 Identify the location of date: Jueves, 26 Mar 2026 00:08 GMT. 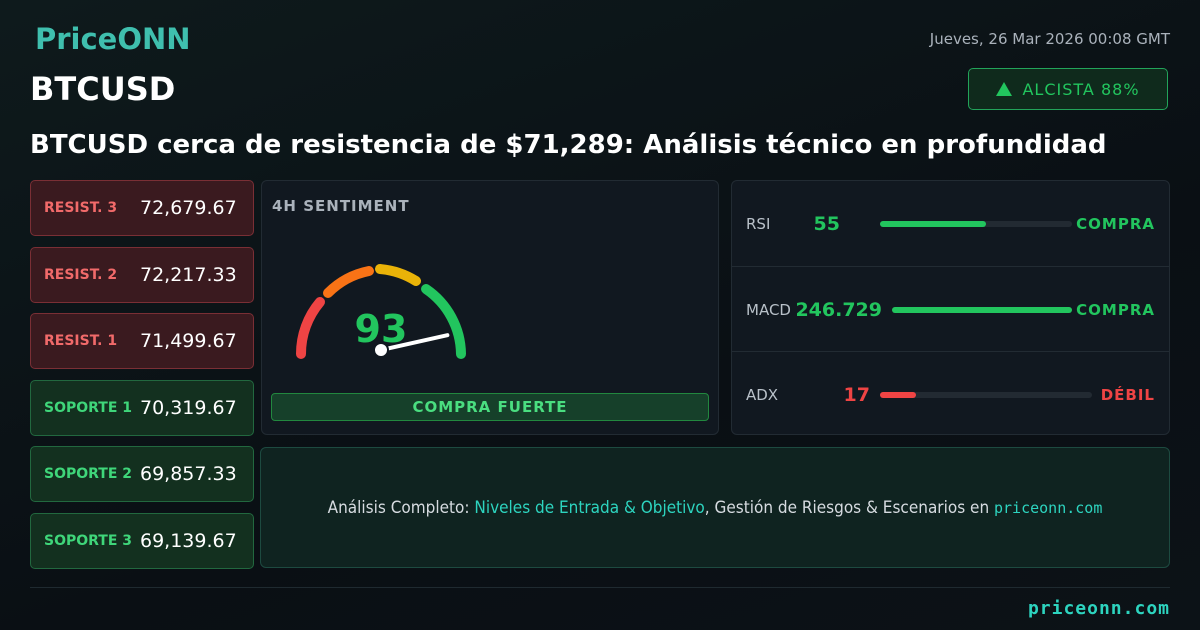
(1049, 39).